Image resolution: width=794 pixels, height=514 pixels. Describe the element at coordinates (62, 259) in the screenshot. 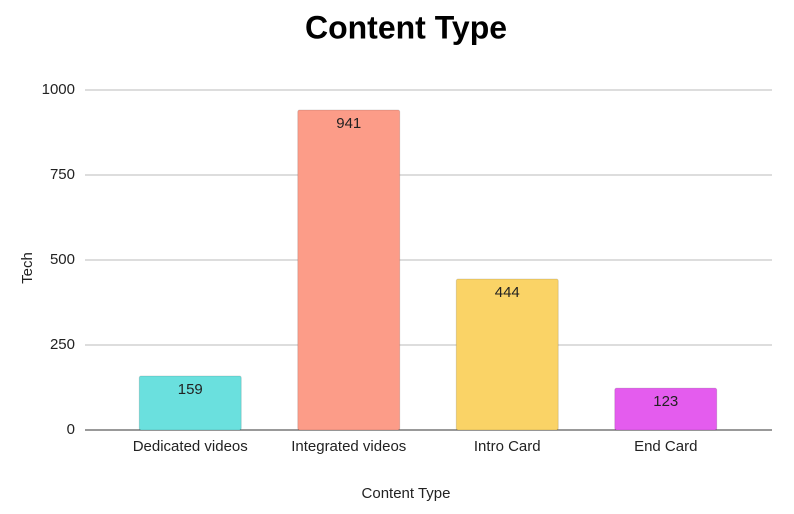

I see `y-tick-label: 500` at that location.